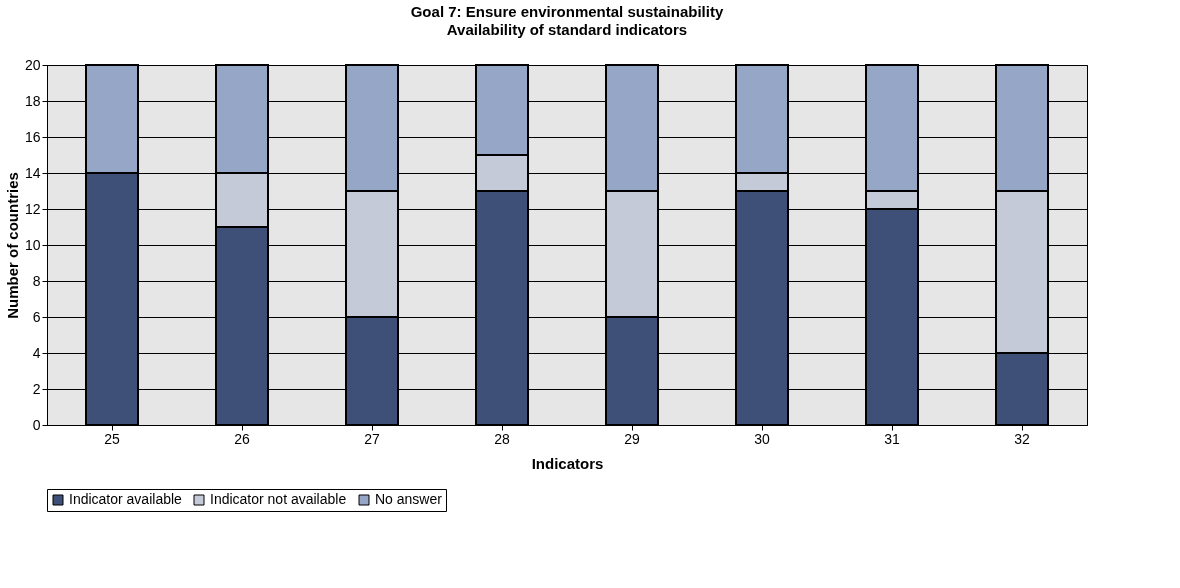 The height and width of the screenshot is (588, 1180). What do you see at coordinates (409, 499) in the screenshot?
I see `legend-label: No answer` at bounding box center [409, 499].